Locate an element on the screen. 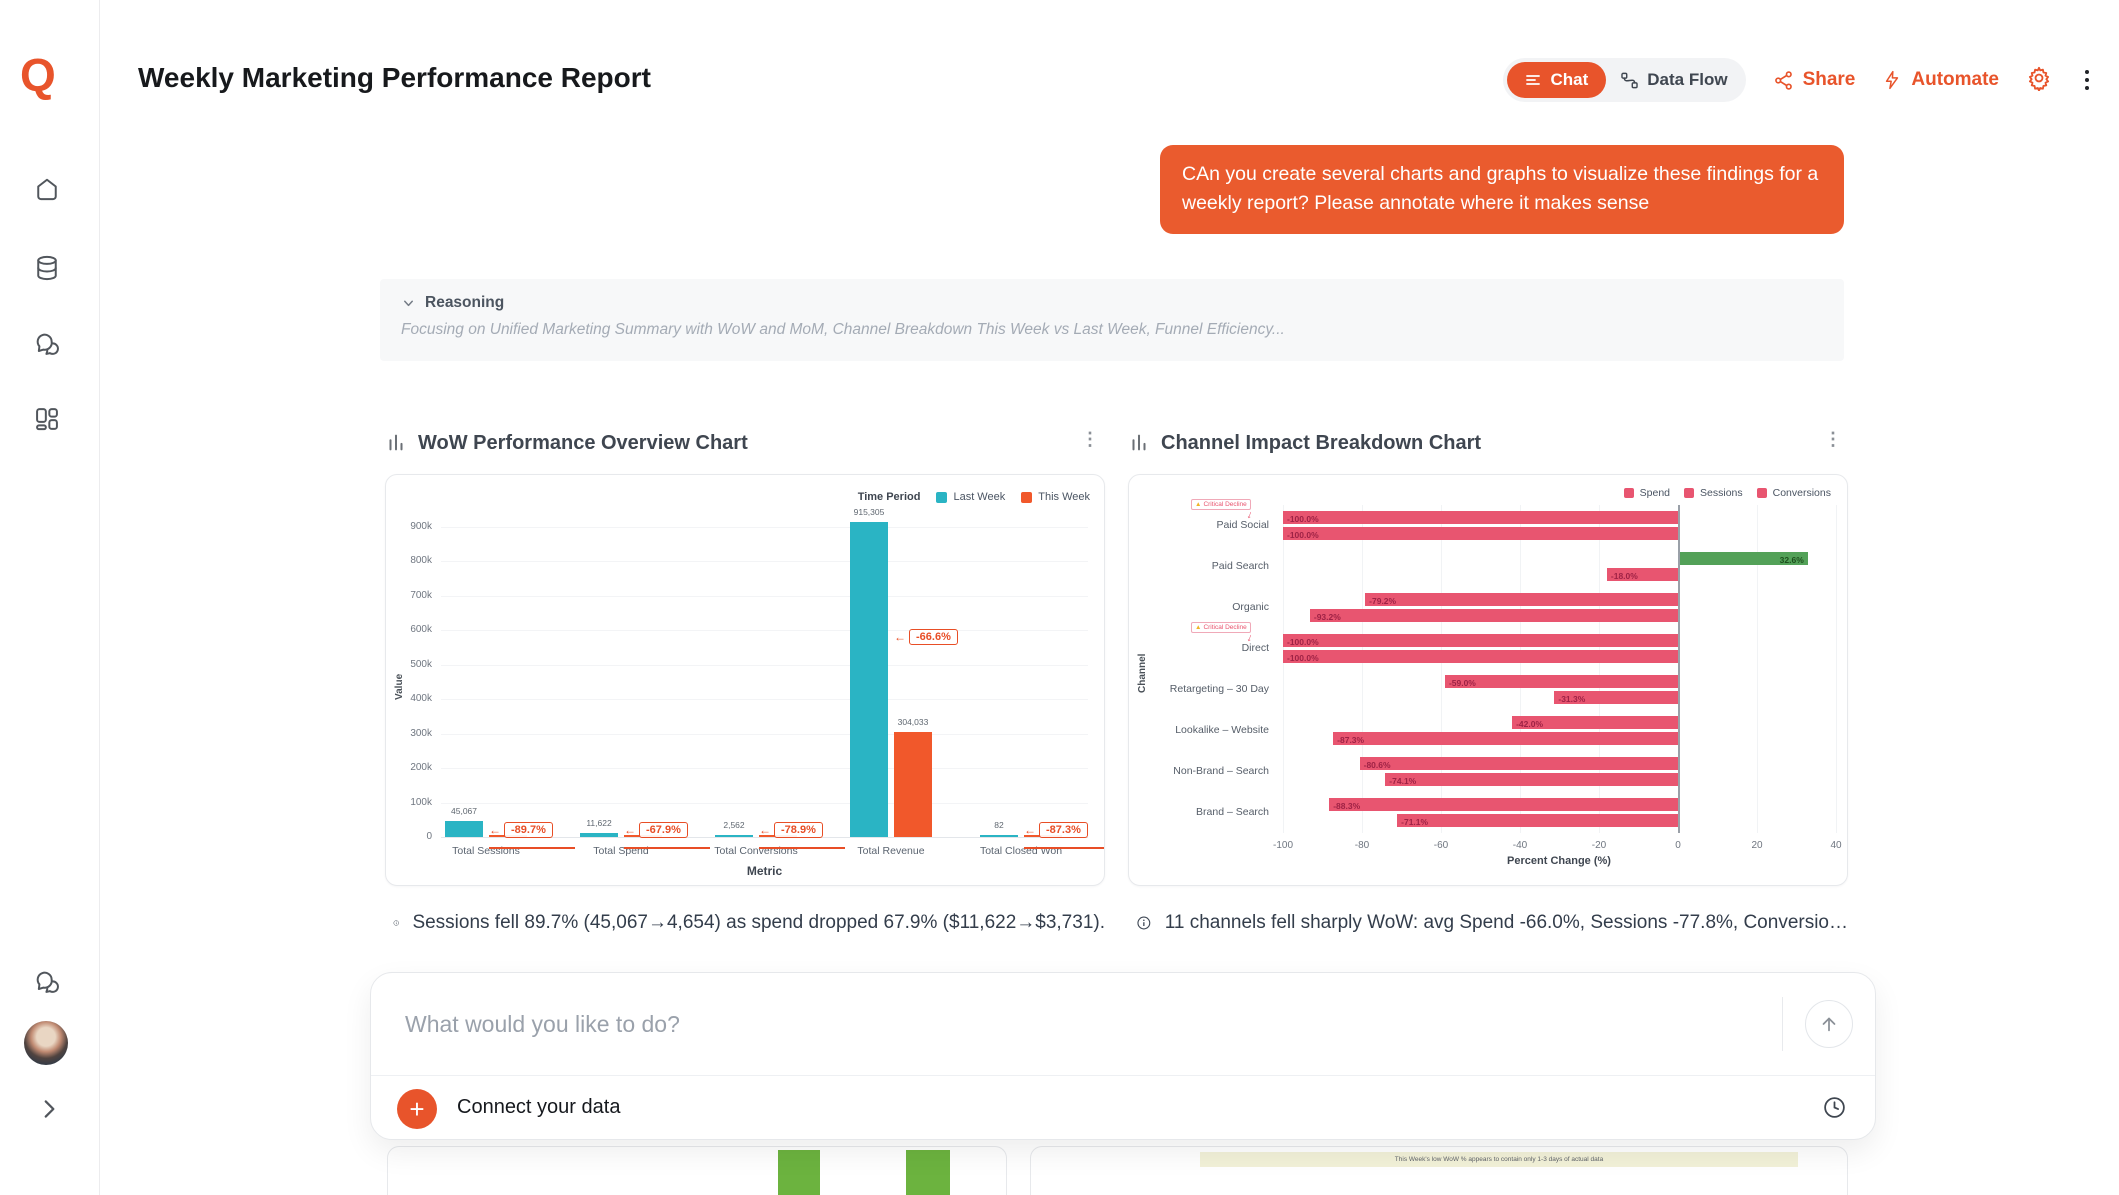 The height and width of the screenshot is (1195, 2119). x-axis-title: Percent Change (%) is located at coordinates (1559, 861).